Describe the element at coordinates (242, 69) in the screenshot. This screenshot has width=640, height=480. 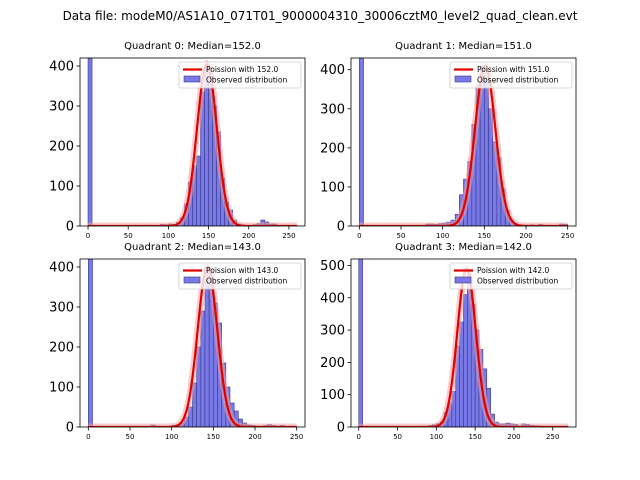
I see `legend-fit-label: Poission with 152.0` at that location.